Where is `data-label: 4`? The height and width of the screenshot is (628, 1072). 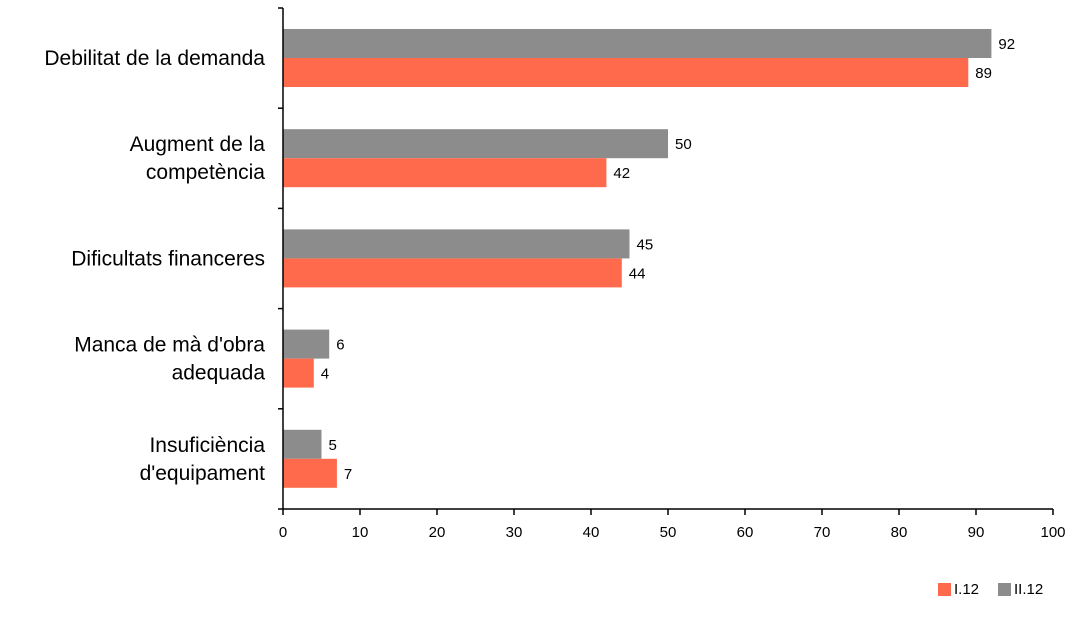
data-label: 4 is located at coordinates (325, 374).